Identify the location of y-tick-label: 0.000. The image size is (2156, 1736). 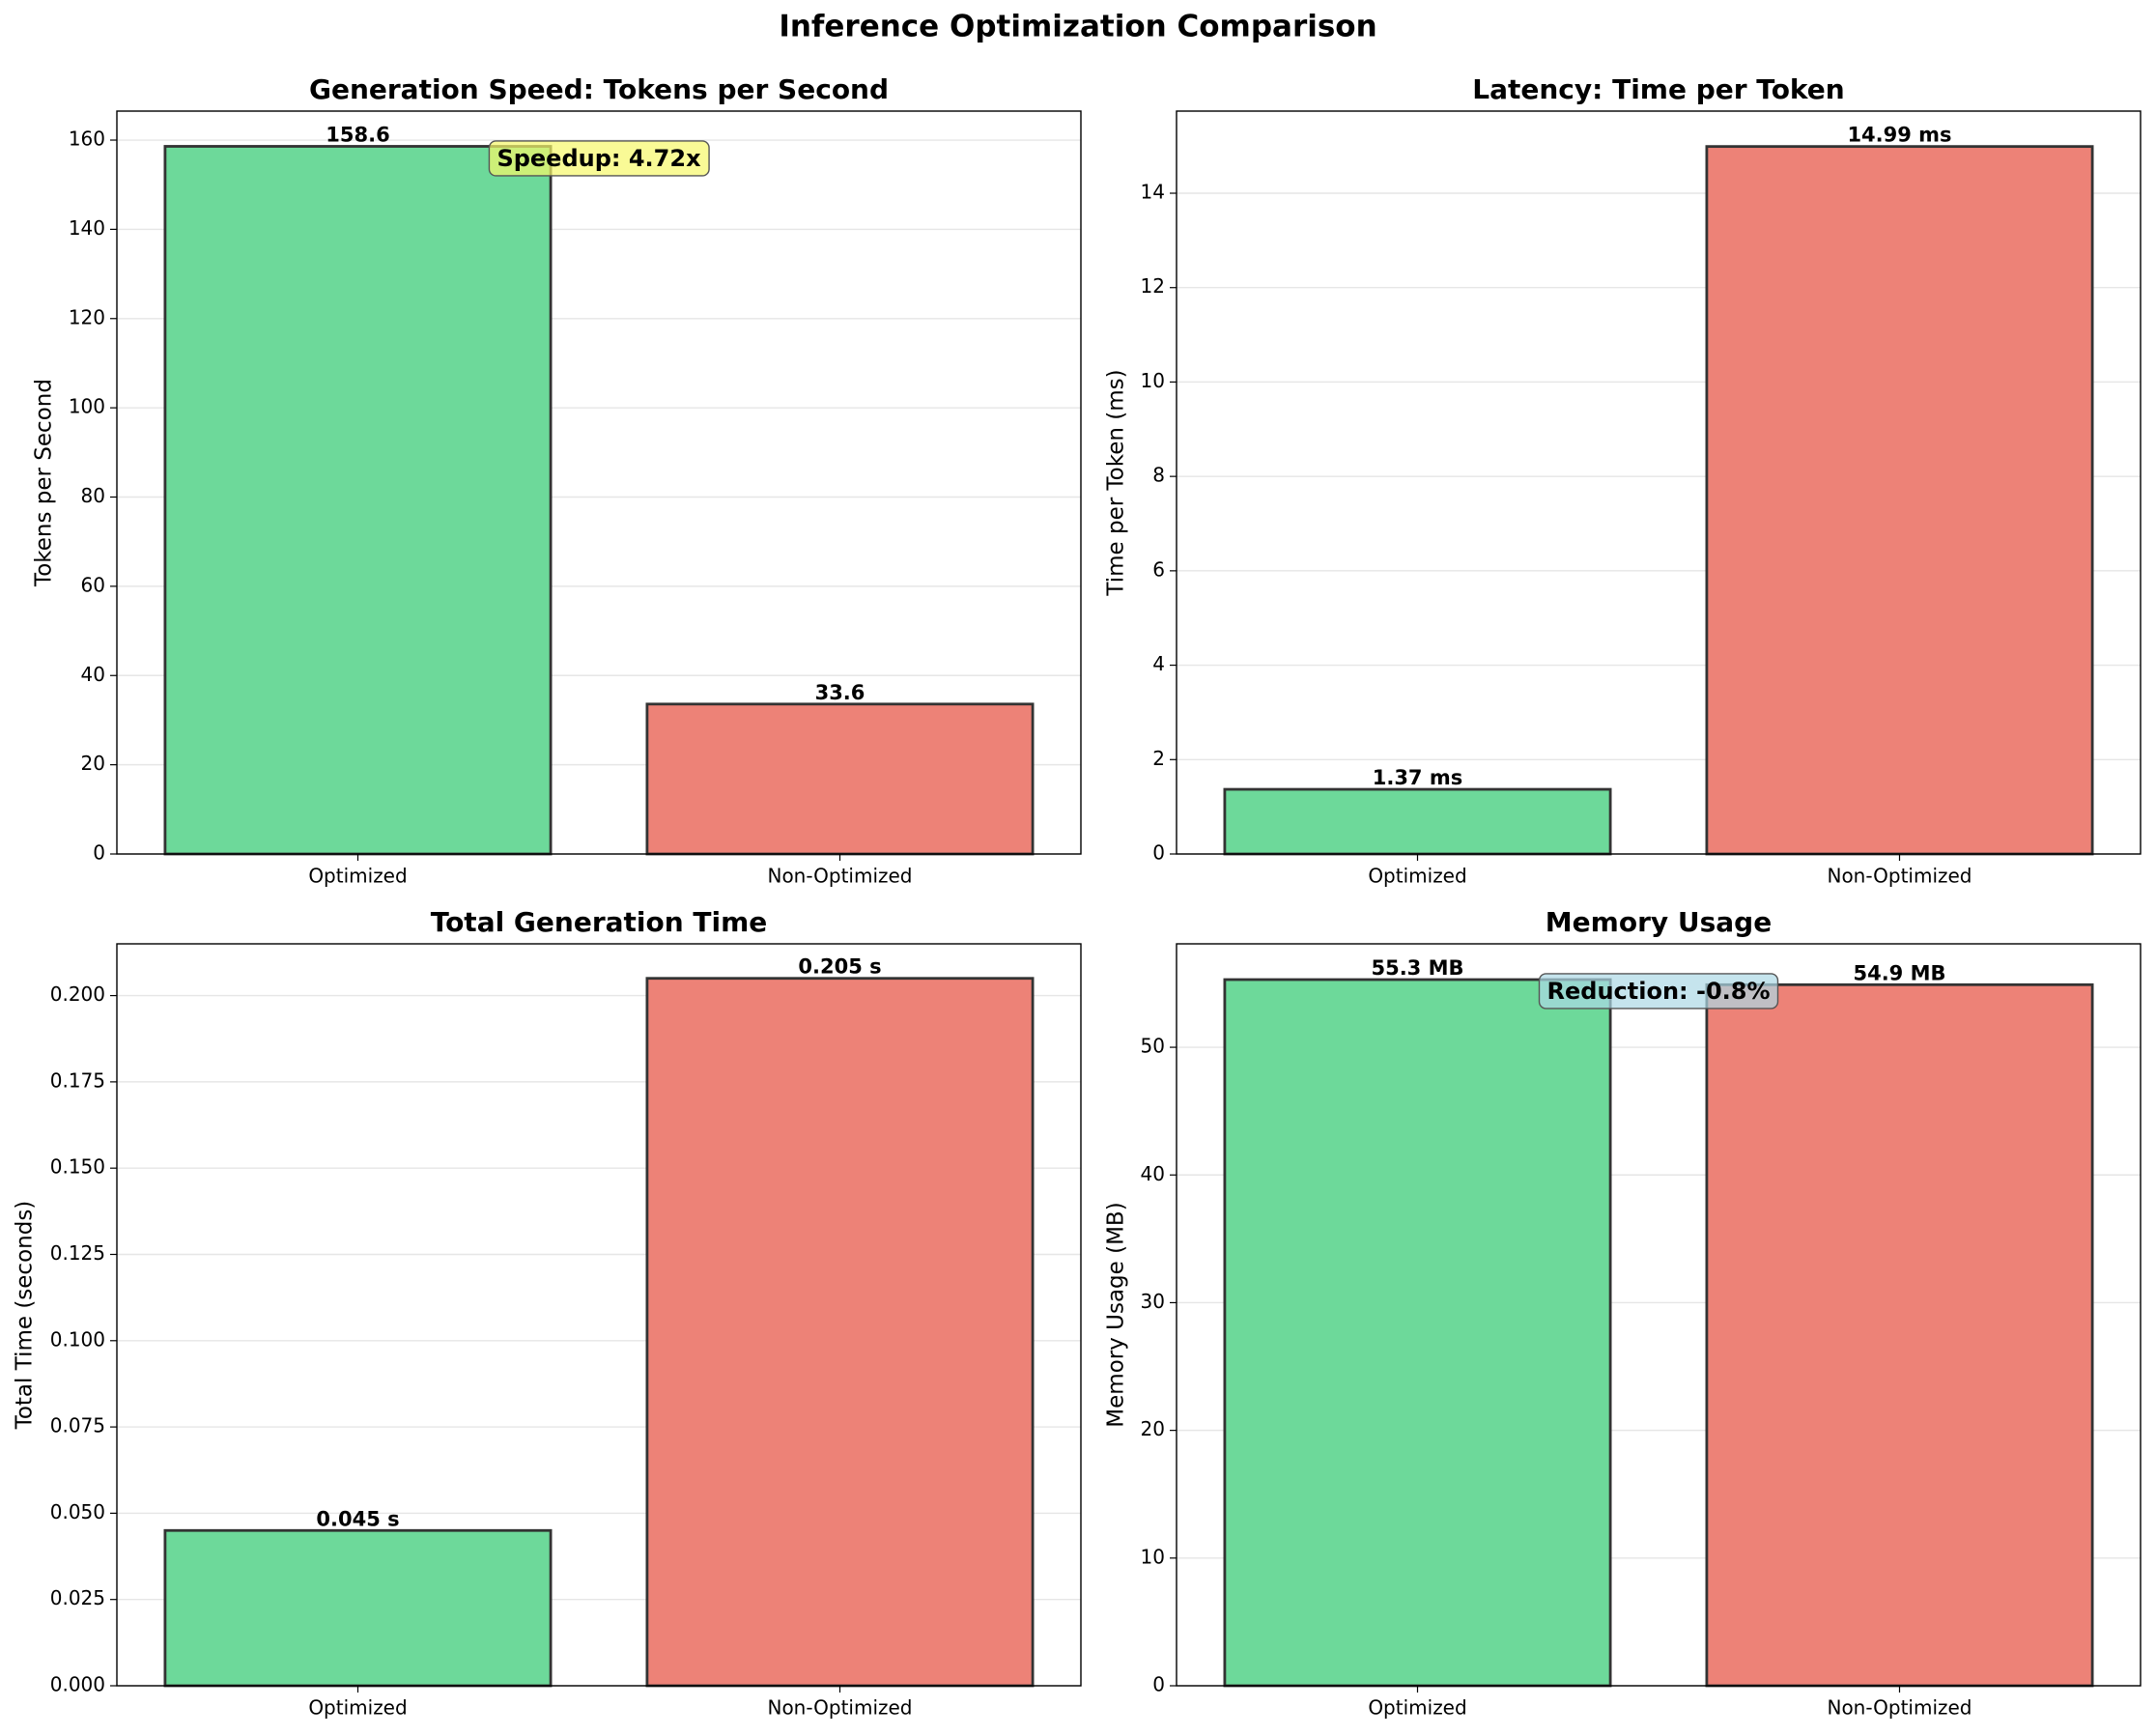
(77, 1684).